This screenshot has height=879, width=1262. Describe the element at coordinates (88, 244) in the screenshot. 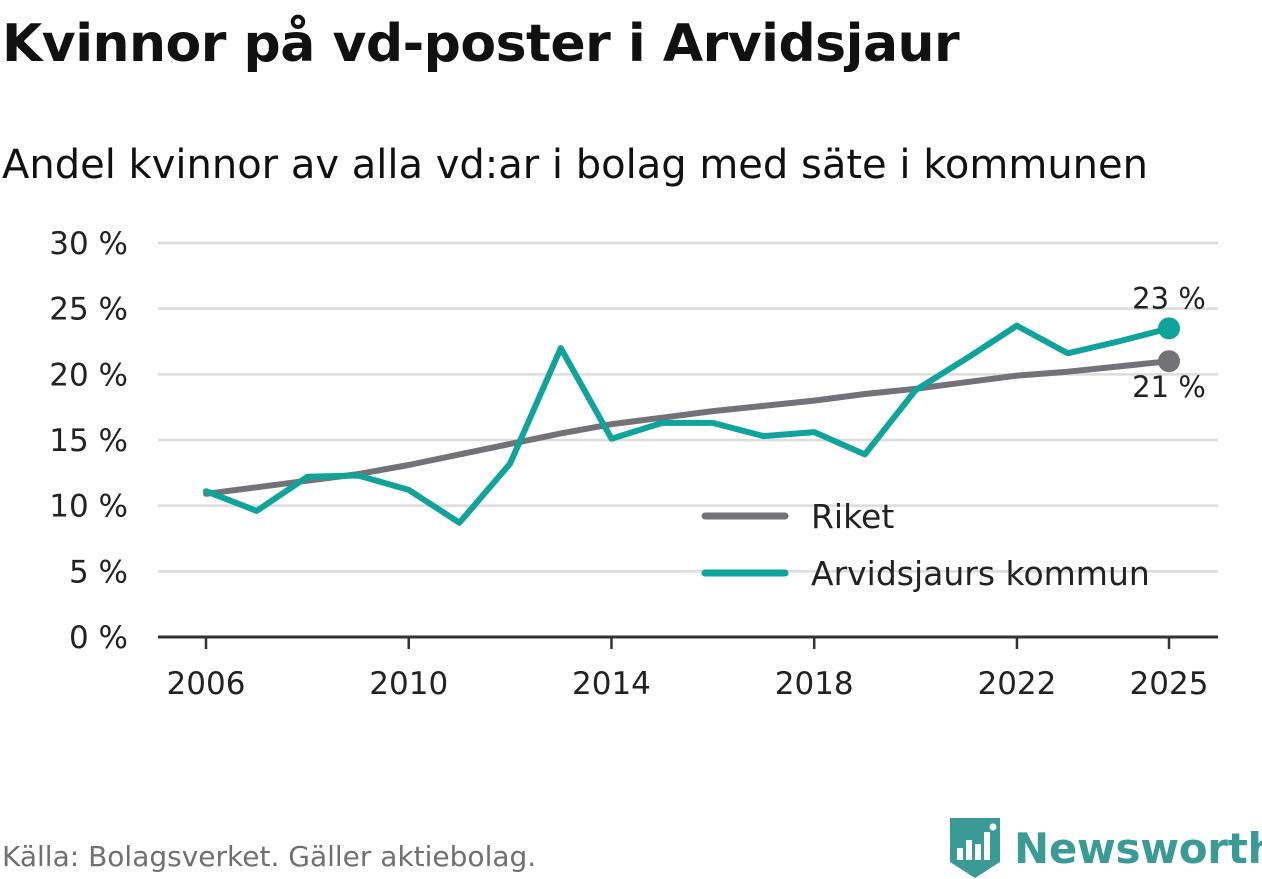

I see `y-tick-label: 30 %` at that location.